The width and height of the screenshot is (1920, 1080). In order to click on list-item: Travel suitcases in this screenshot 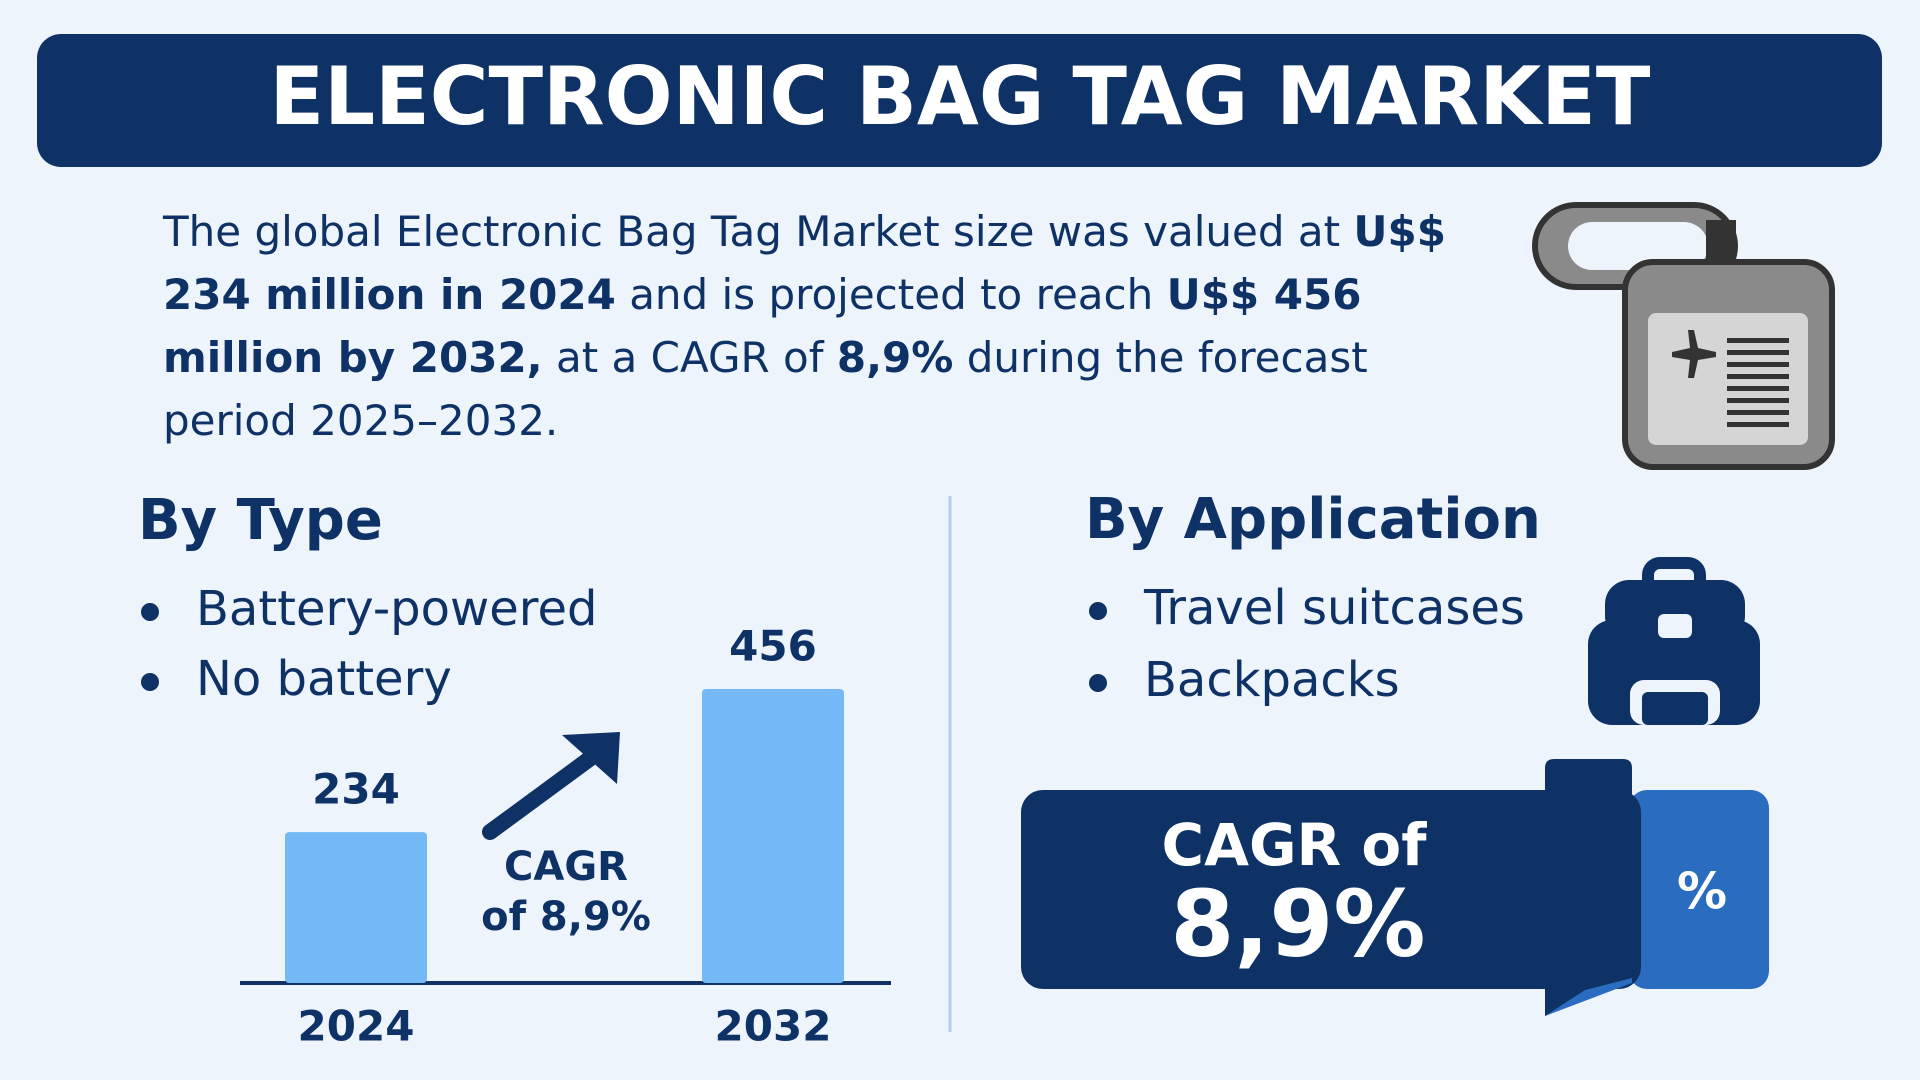, I will do `click(1334, 608)`.